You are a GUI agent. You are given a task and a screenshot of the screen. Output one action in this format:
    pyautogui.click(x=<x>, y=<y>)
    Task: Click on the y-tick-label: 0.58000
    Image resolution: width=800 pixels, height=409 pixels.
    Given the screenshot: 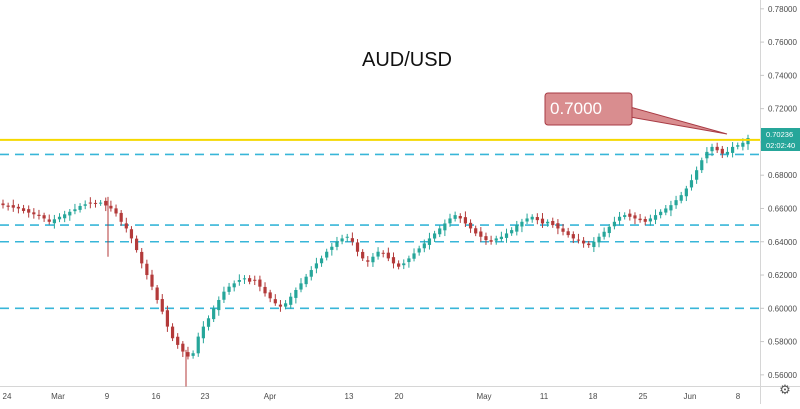 What is the action you would take?
    pyautogui.click(x=782, y=342)
    